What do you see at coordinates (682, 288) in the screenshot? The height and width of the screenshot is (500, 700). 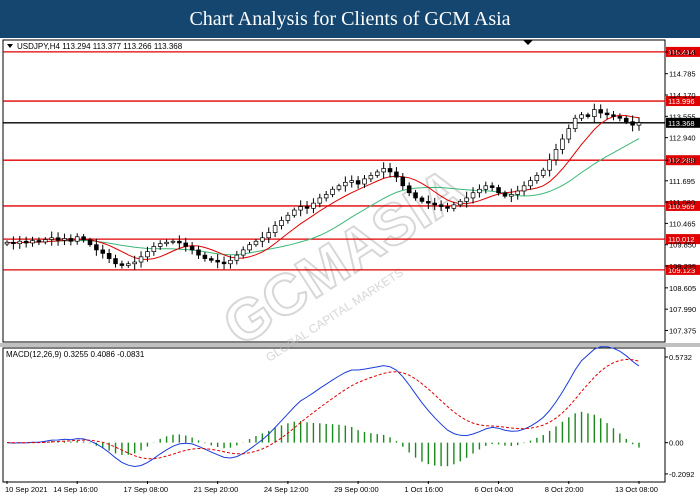 I see `price-tick-label: 108.605` at bounding box center [682, 288].